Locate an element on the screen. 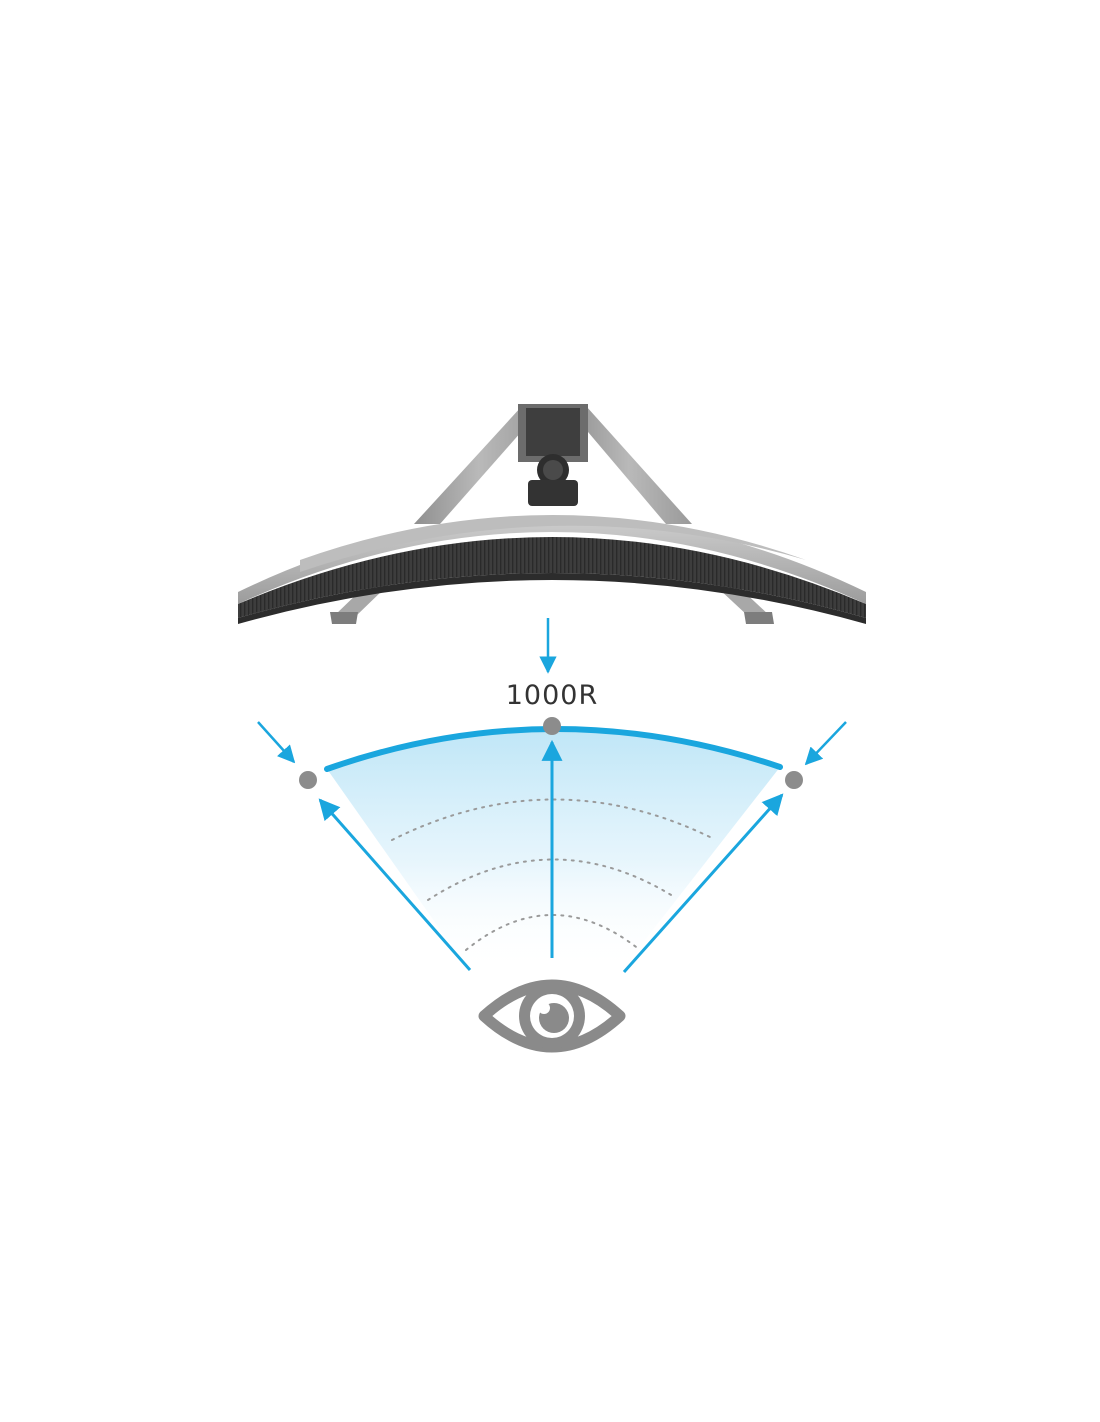 Image resolution: width=1100 pixels, height=1422 pixels. curved-monitor is located at coordinates (552, 514).